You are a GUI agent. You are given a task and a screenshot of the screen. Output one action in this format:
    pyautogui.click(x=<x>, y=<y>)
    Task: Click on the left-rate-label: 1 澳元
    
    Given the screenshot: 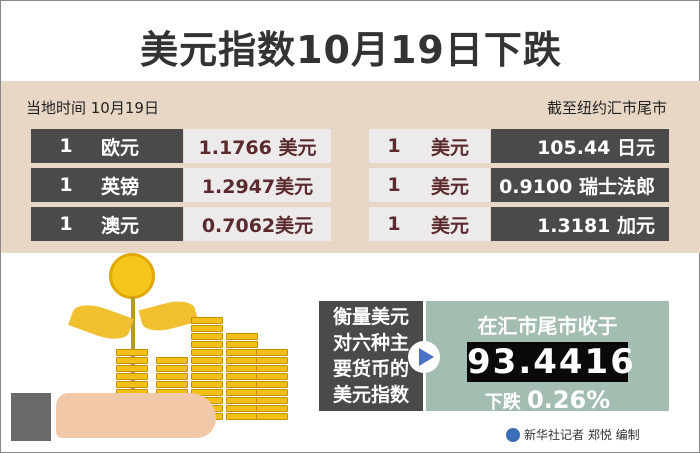 What is the action you would take?
    pyautogui.click(x=107, y=224)
    